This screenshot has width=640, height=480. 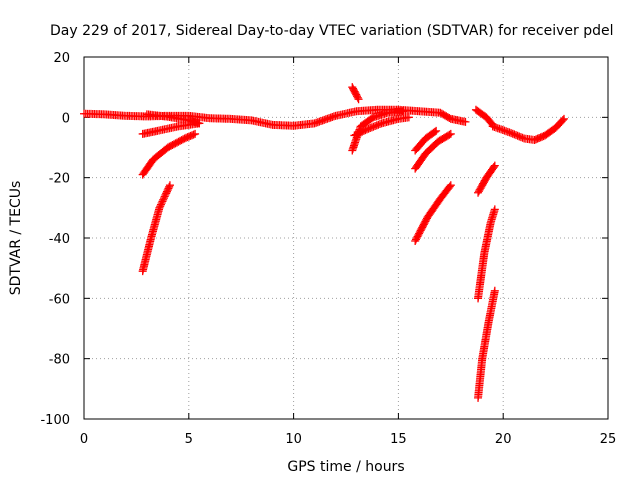 What do you see at coordinates (66, 118) in the screenshot?
I see `y-tick-label: 0` at bounding box center [66, 118].